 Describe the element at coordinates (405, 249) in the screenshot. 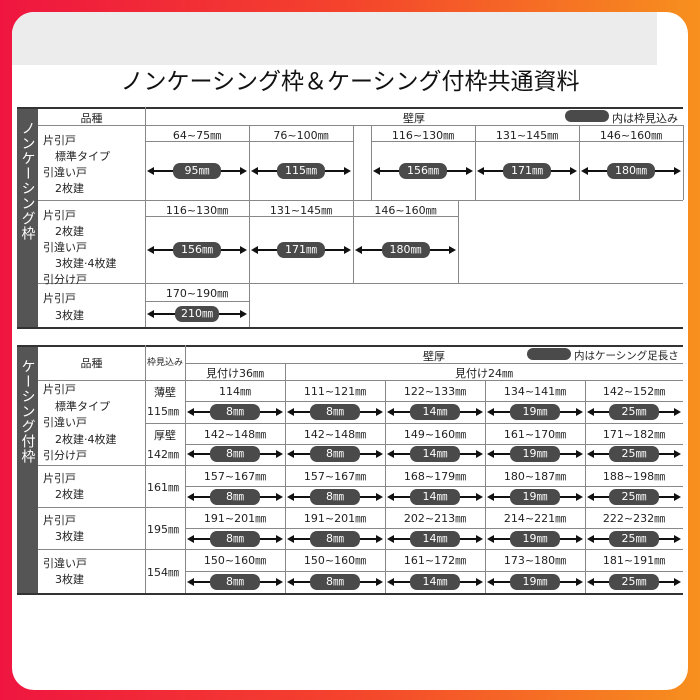

I see `value-pill: 180㎜` at that location.